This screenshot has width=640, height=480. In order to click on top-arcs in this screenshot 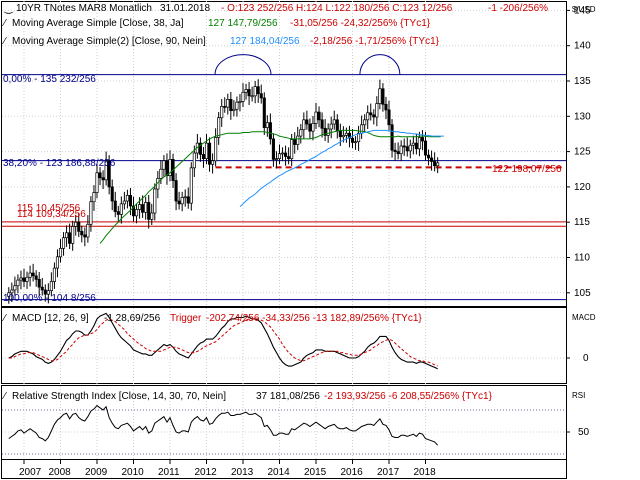, I will do `click(307, 64)`.